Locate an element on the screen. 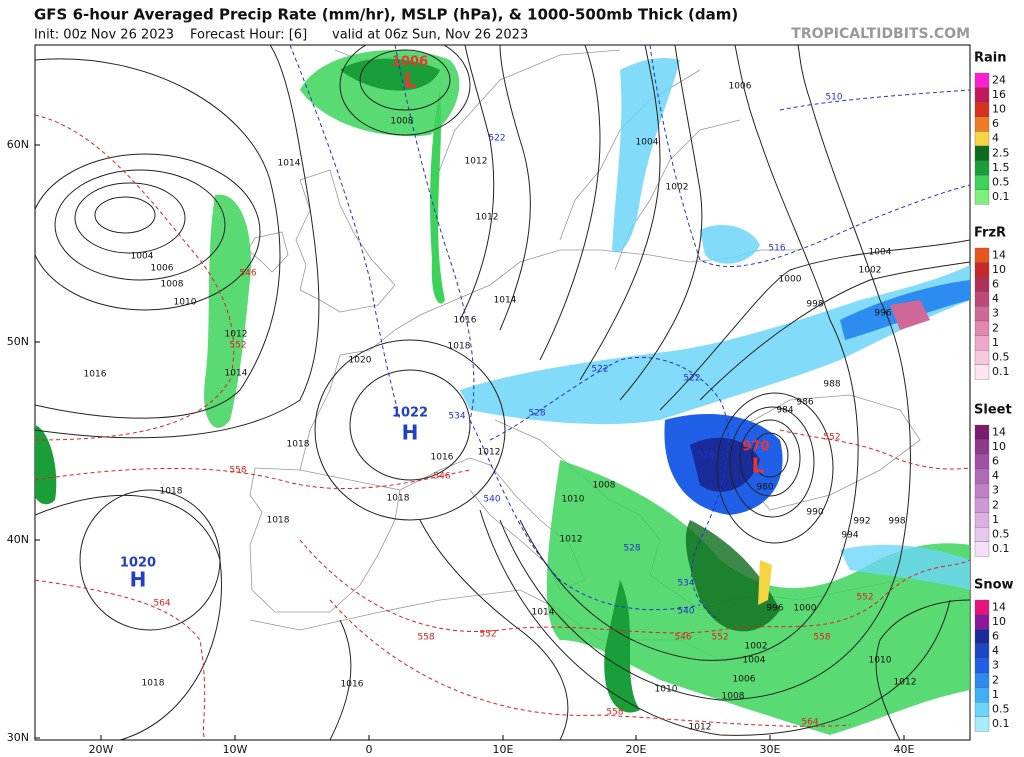  thickness-label: 516 is located at coordinates (776, 249).